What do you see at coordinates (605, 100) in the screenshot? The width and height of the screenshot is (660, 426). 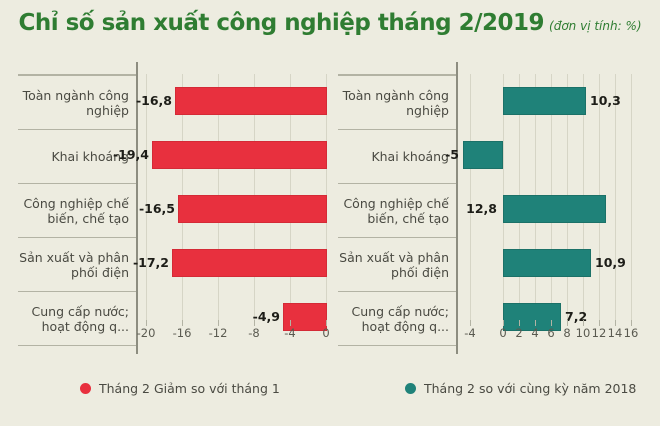 I see `right-bar-value-0: 10,3` at bounding box center [605, 100].